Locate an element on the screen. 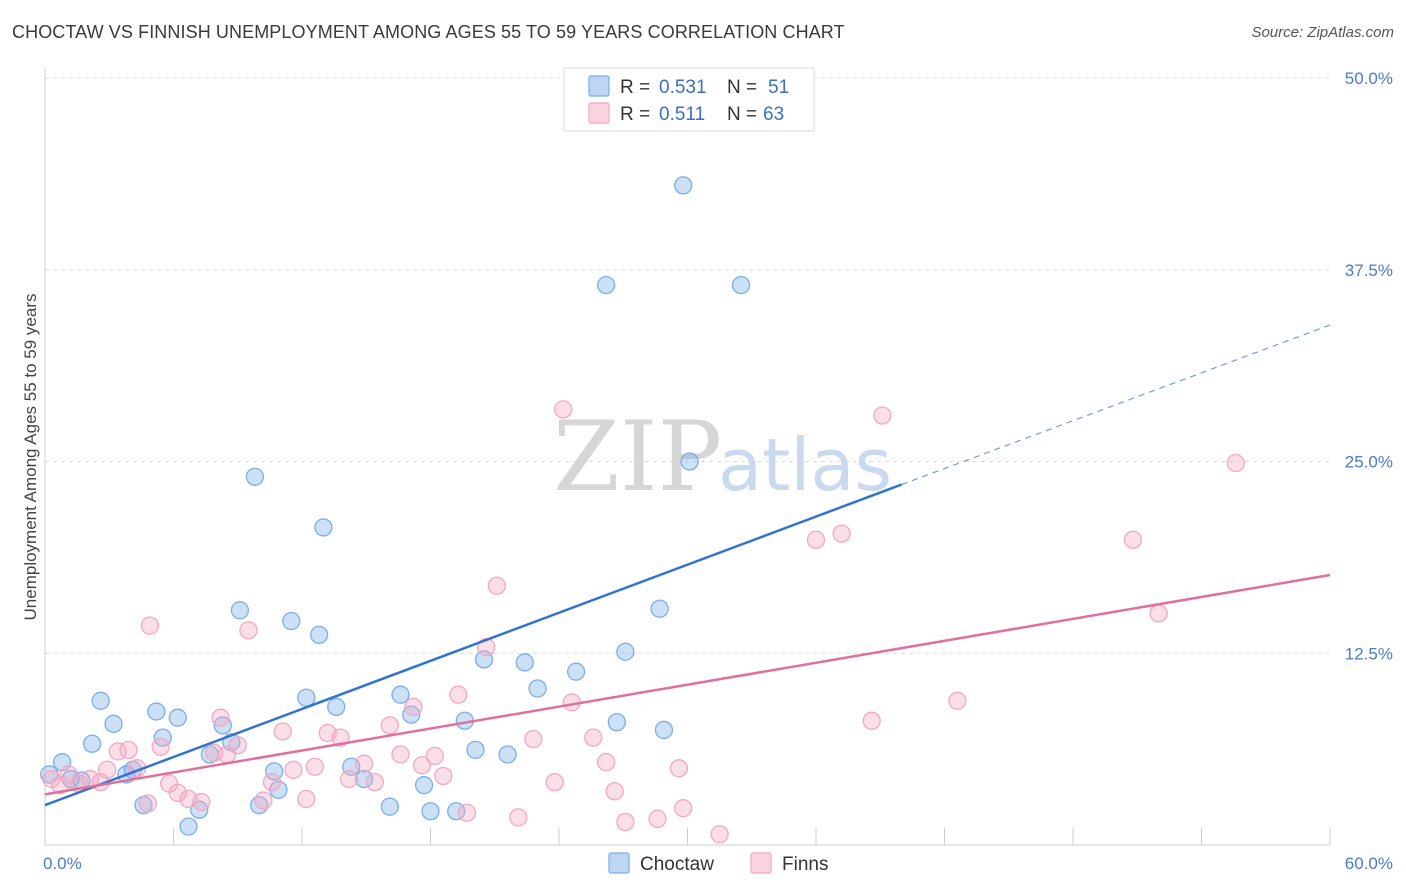 The width and height of the screenshot is (1406, 892). watermark-zip: ZIP is located at coordinates (637, 457).